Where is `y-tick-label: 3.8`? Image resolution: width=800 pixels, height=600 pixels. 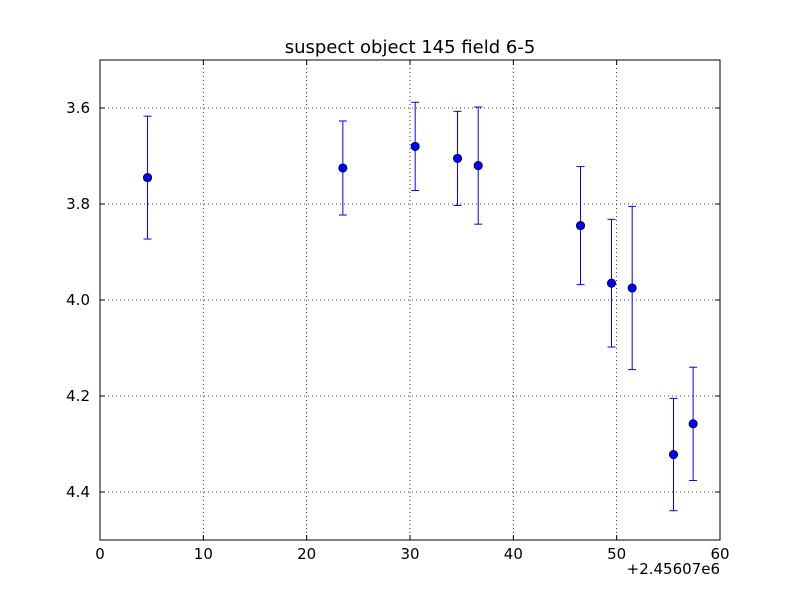 y-tick-label: 3.8 is located at coordinates (78, 204).